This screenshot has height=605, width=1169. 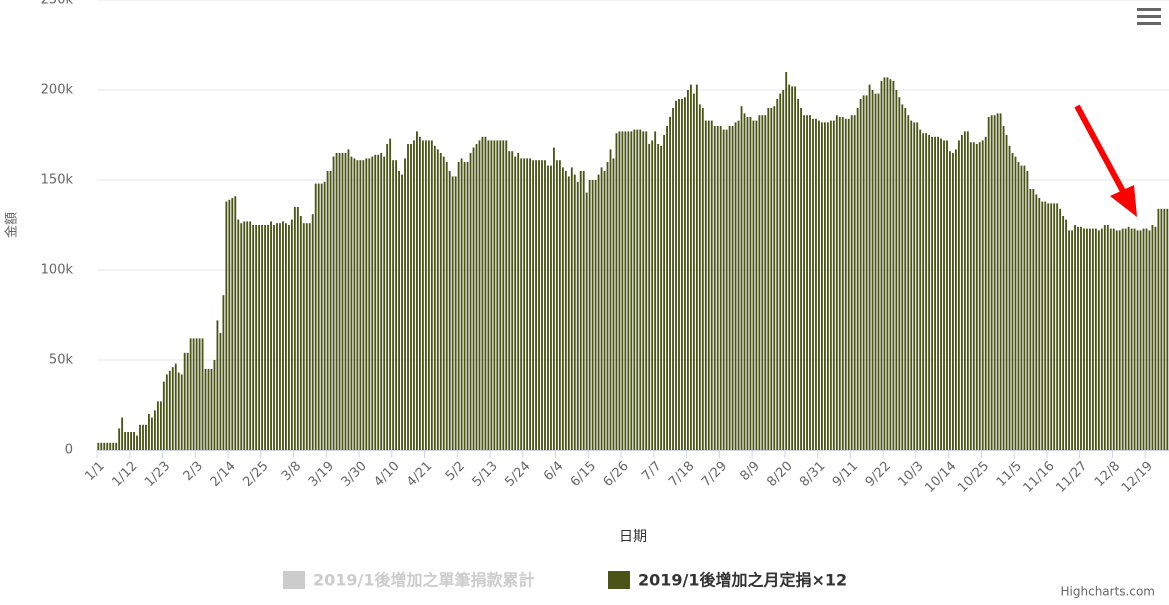 I want to click on x-tick-label: 2/14, so click(x=223, y=474).